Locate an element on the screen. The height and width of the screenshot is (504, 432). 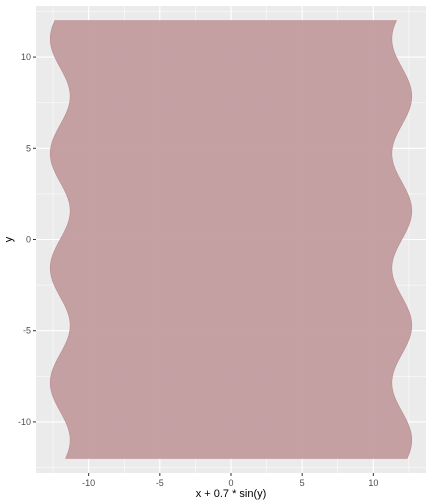
y-tick-label: 10 is located at coordinates (26, 57).